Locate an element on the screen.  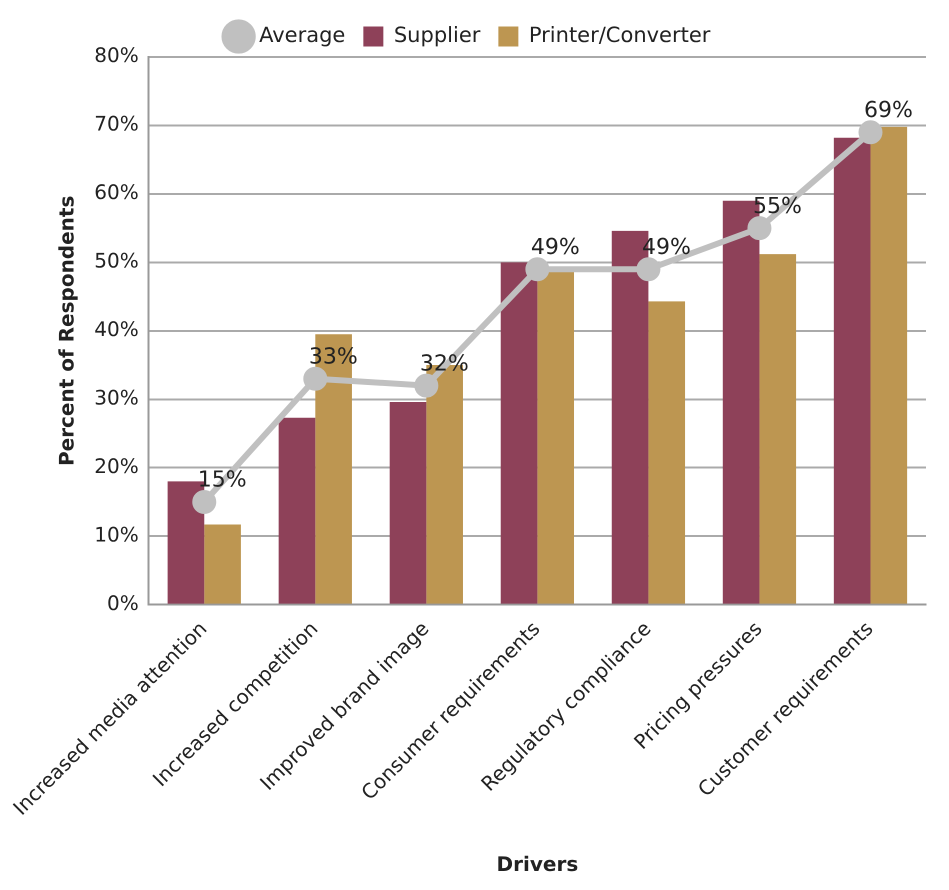
y-tick-label: 80% is located at coordinates (116, 55).